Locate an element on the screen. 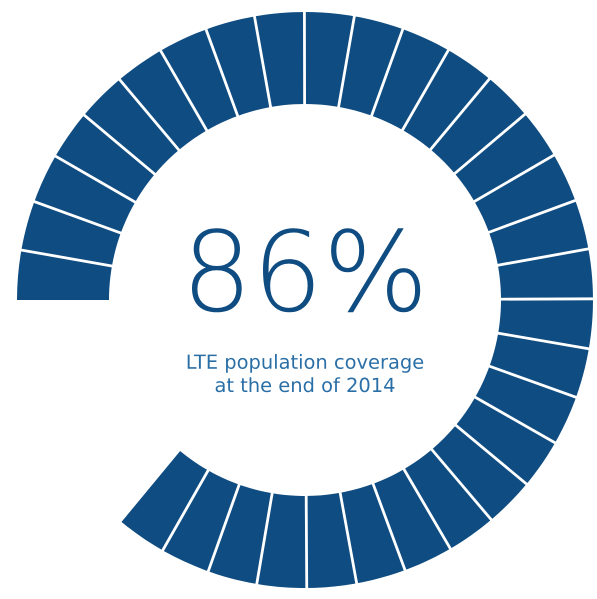  text: LTE population coverage at the end of 2014 is located at coordinates (306, 373).